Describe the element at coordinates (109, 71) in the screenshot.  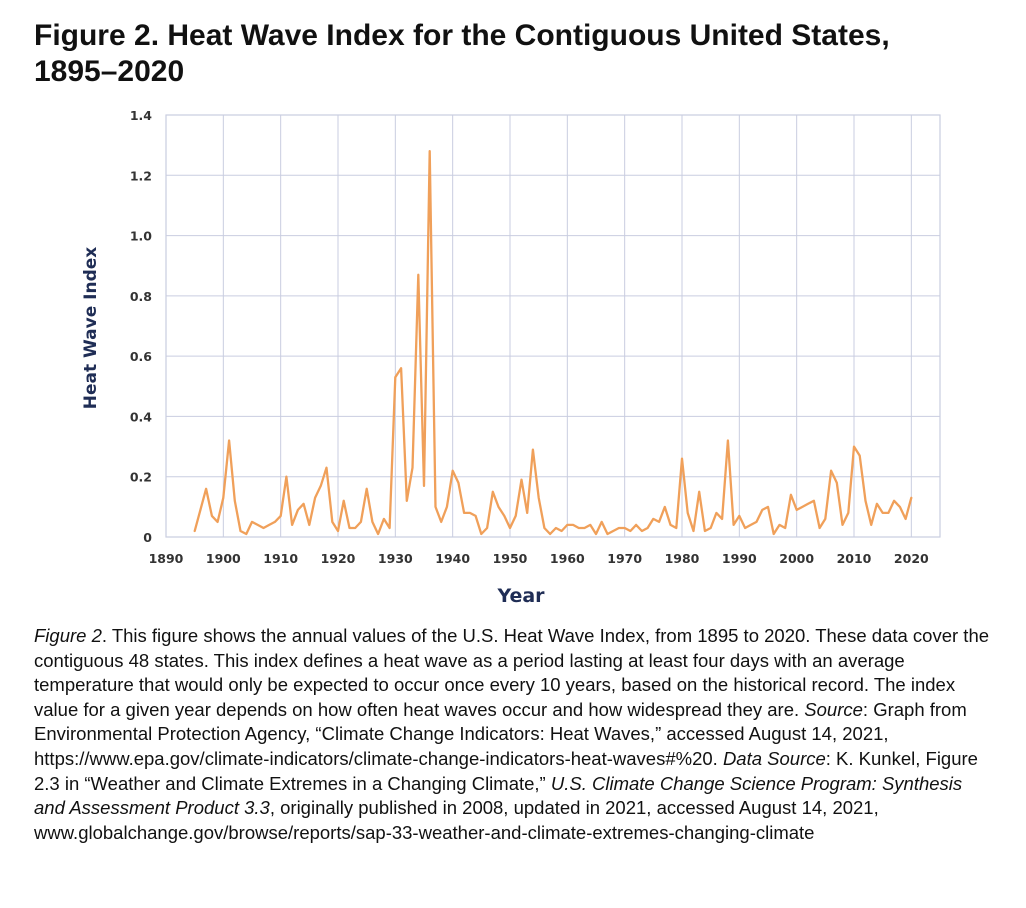
I see `figure-title-line2: 1895–2020` at that location.